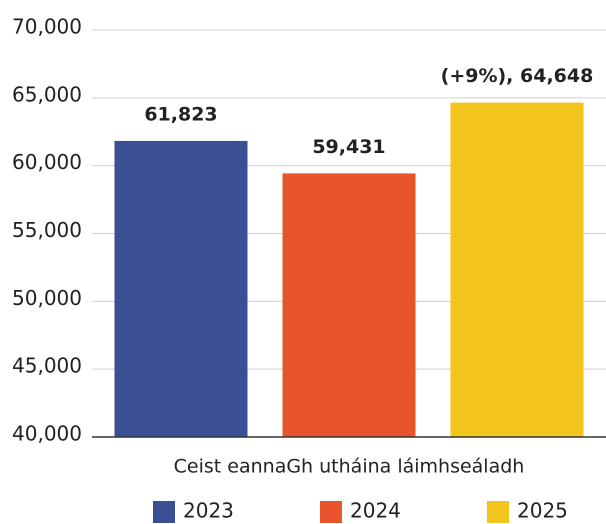 Image resolution: width=606 pixels, height=524 pixels. What do you see at coordinates (517, 76) in the screenshot?
I see `value-label: (+9%), 64,648` at bounding box center [517, 76].